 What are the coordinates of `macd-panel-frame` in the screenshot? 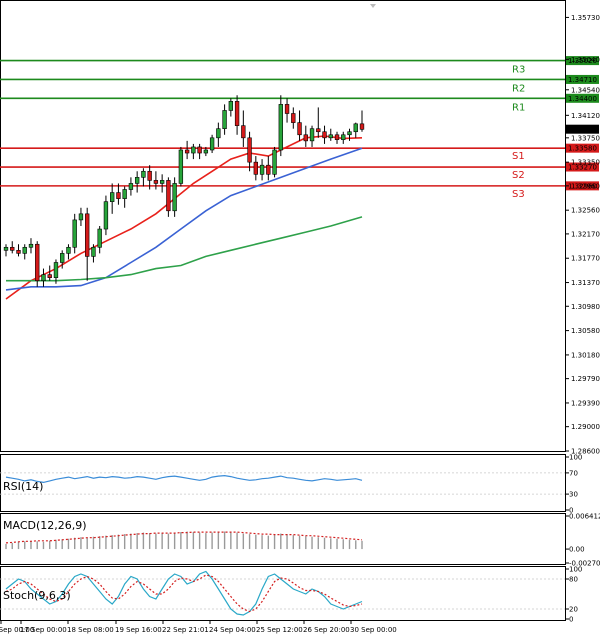 It's located at (283, 539).